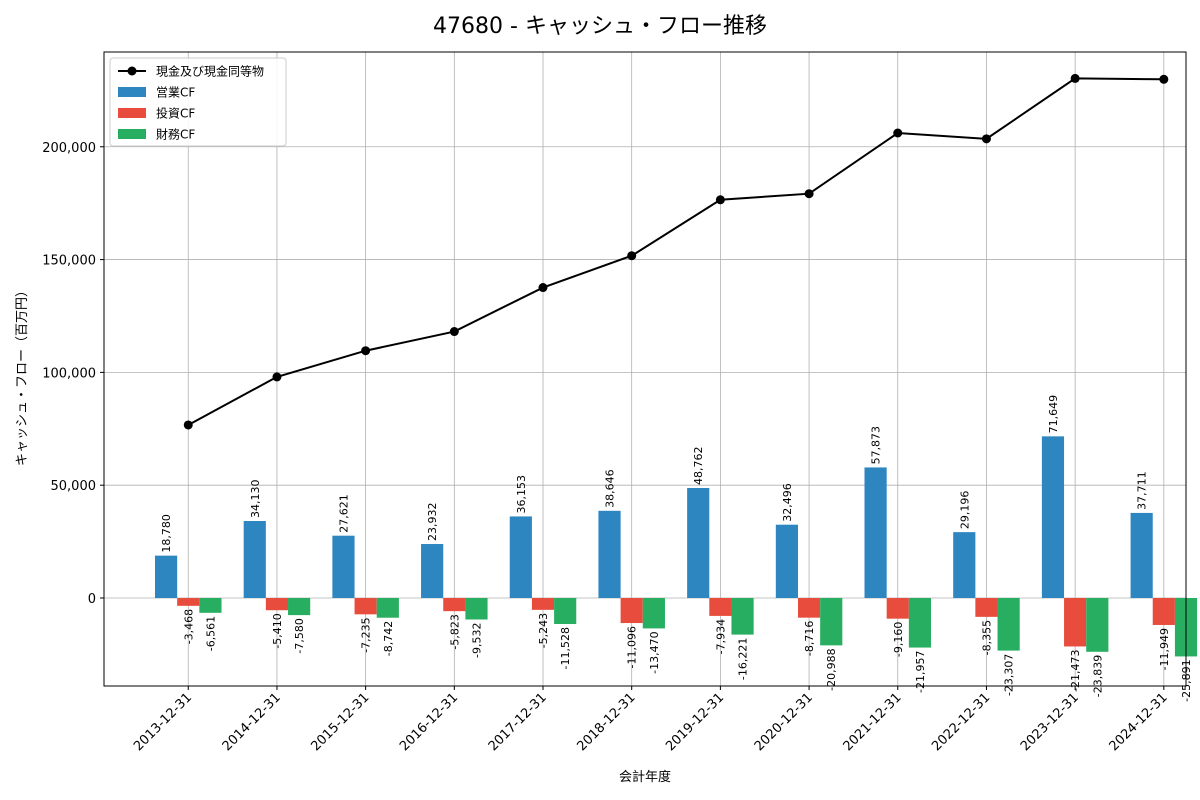 Image resolution: width=1200 pixels, height=800 pixels. What do you see at coordinates (809, 638) in the screenshot?
I see `bar-label: -8,716` at bounding box center [809, 638].